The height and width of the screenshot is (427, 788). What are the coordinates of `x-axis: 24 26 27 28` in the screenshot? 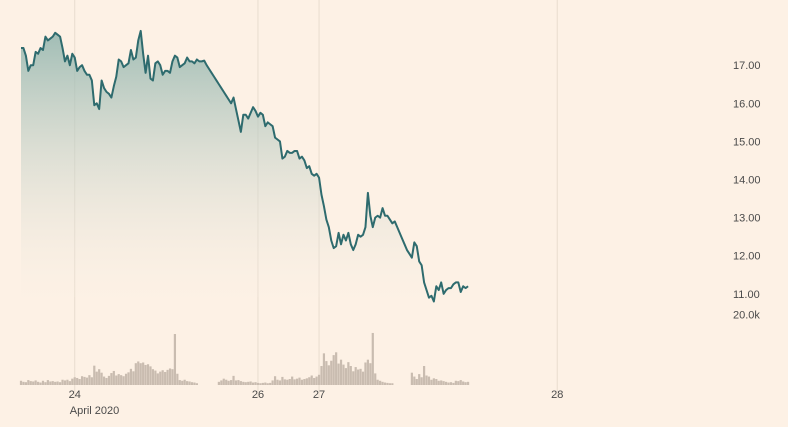 It's located at (316, 395).